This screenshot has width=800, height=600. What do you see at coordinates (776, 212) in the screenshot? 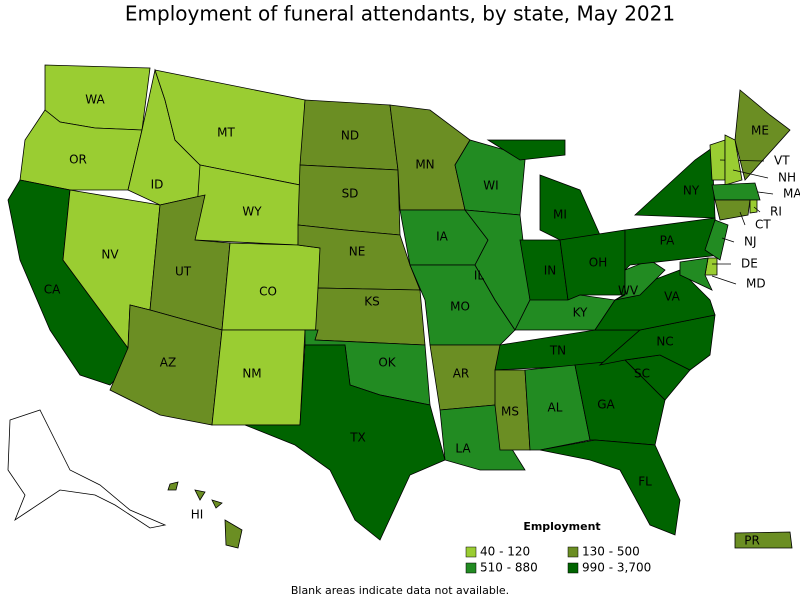
I see `state-label: RI` at bounding box center [776, 212].